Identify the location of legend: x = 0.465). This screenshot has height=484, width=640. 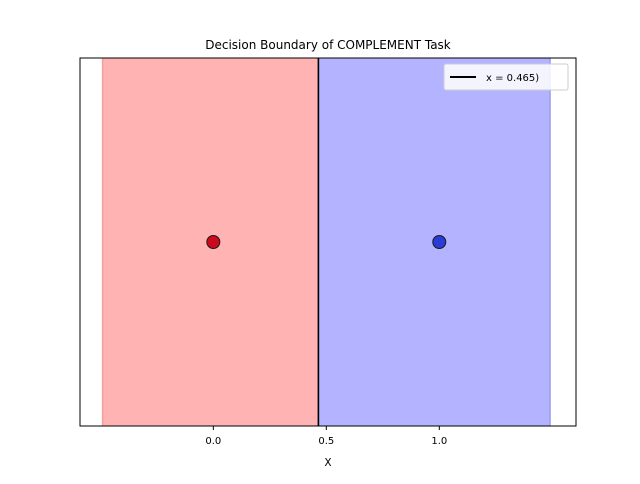
(506, 77).